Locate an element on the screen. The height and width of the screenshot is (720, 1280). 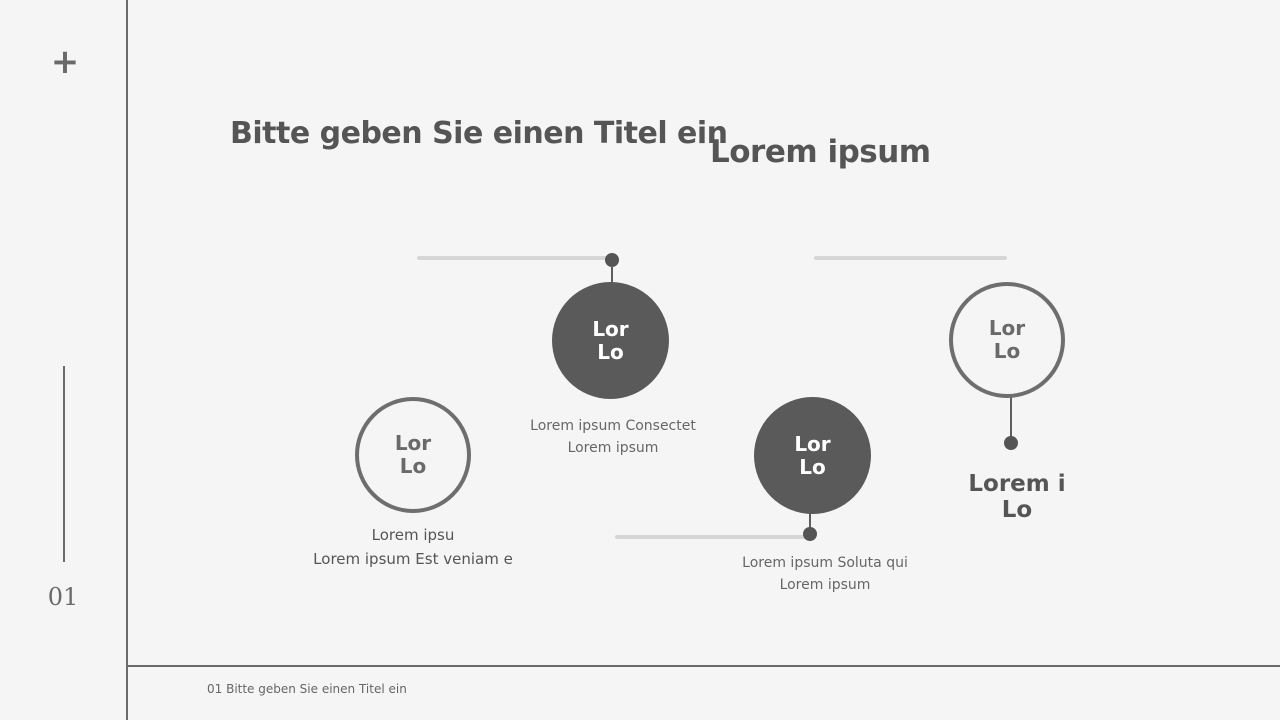
node-2-caption-line-1: Lorem ipsum Consectet is located at coordinates (613, 426).